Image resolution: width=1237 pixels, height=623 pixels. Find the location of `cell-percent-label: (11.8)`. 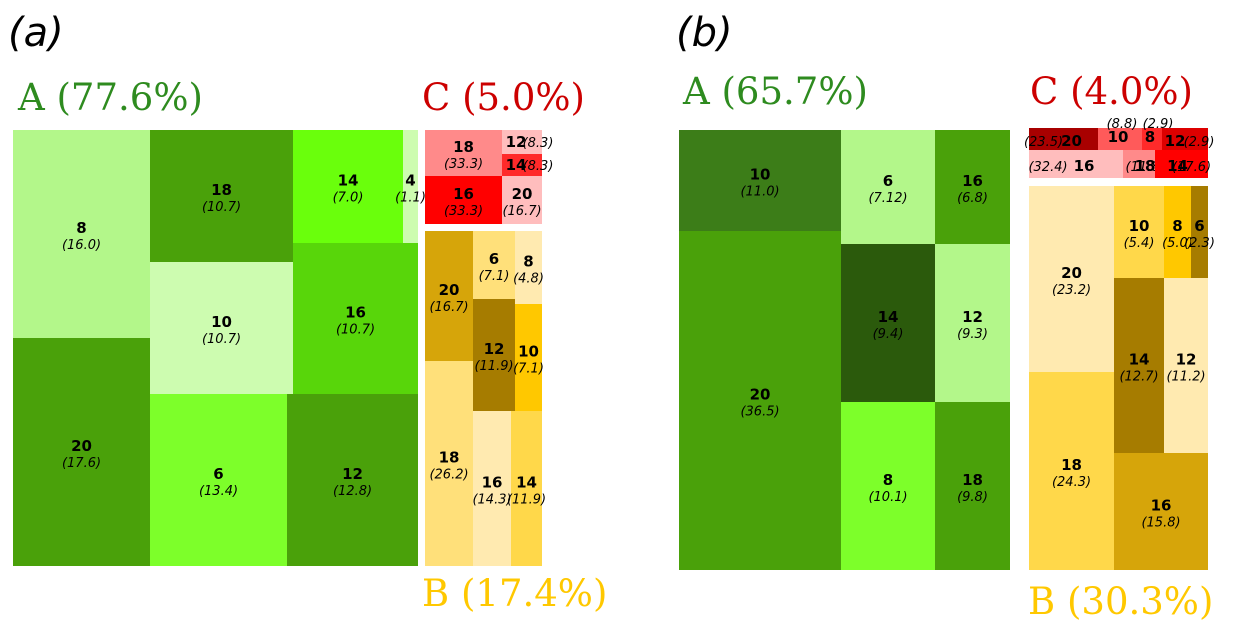

cell-percent-label: (11.8) is located at coordinates (1144, 167).